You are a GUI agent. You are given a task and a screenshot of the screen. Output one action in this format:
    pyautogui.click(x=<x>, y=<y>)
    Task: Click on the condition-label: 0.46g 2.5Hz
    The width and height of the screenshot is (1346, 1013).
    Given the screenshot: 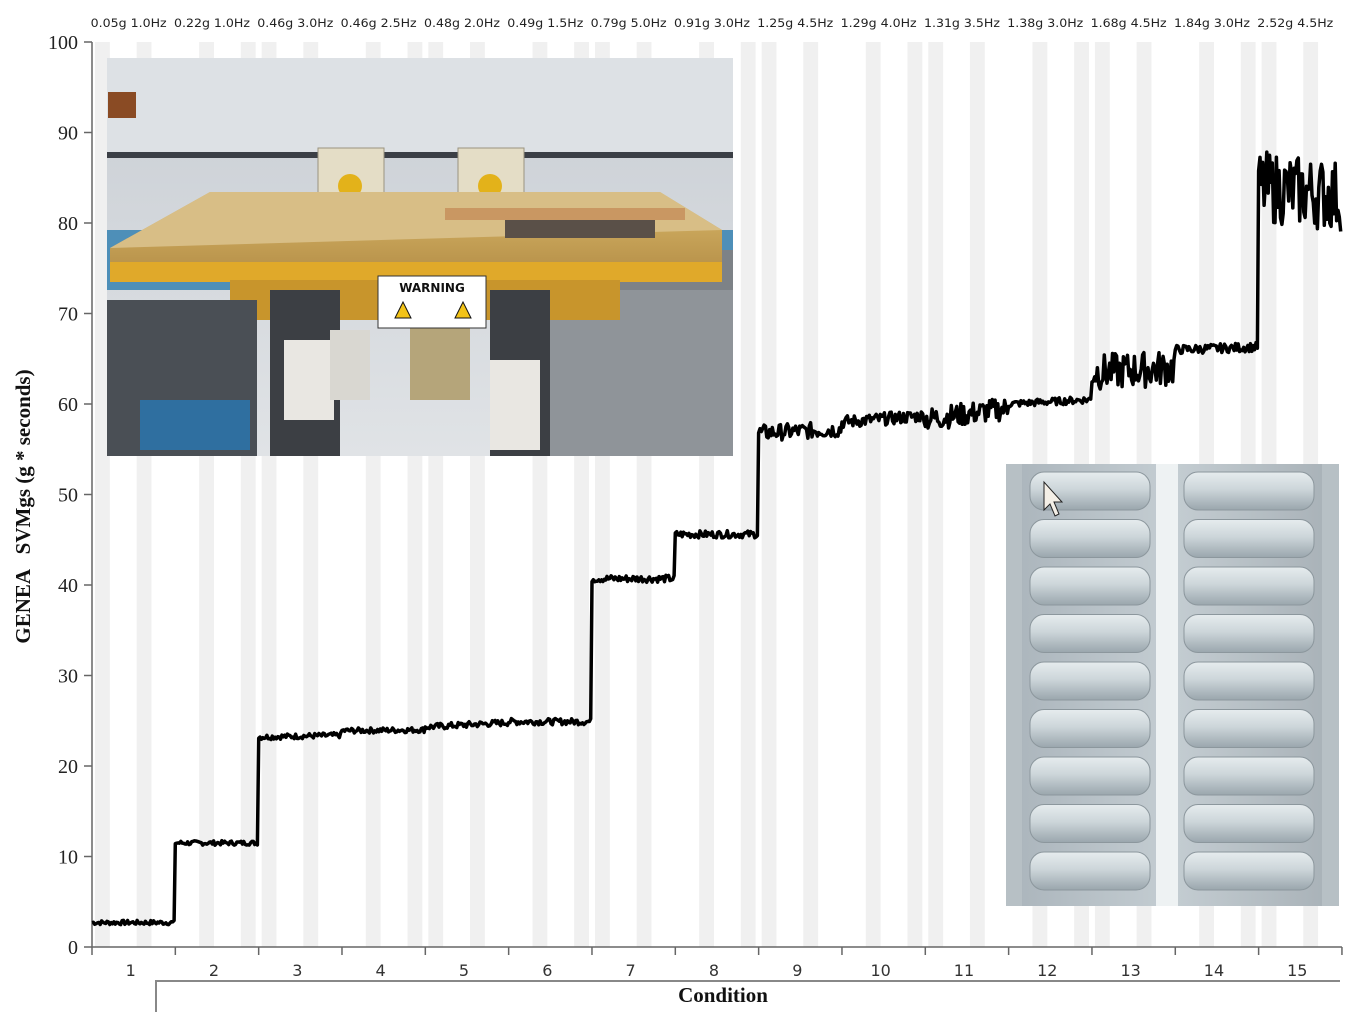 What is the action you would take?
    pyautogui.click(x=379, y=23)
    